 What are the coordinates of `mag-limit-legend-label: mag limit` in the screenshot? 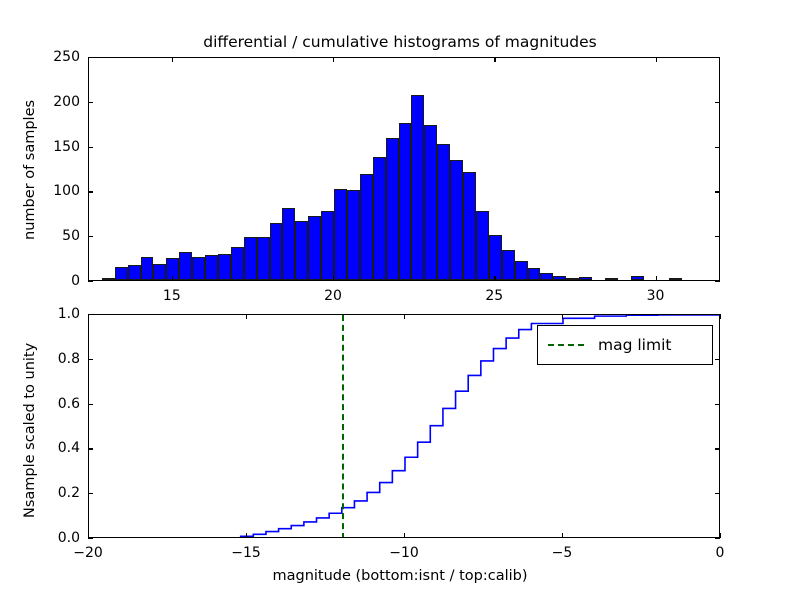 It's located at (635, 345).